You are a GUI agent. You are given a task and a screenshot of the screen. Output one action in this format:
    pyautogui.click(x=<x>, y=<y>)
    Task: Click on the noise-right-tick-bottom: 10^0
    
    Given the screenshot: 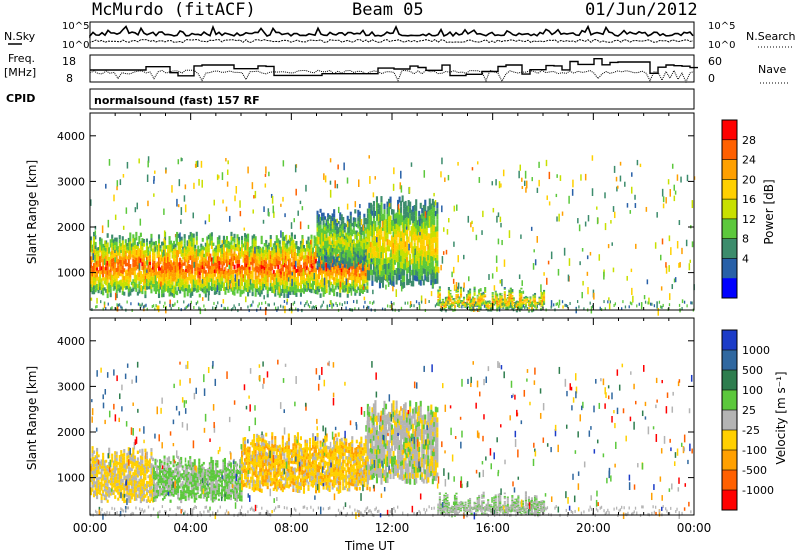 What is the action you would take?
    pyautogui.click(x=721, y=45)
    